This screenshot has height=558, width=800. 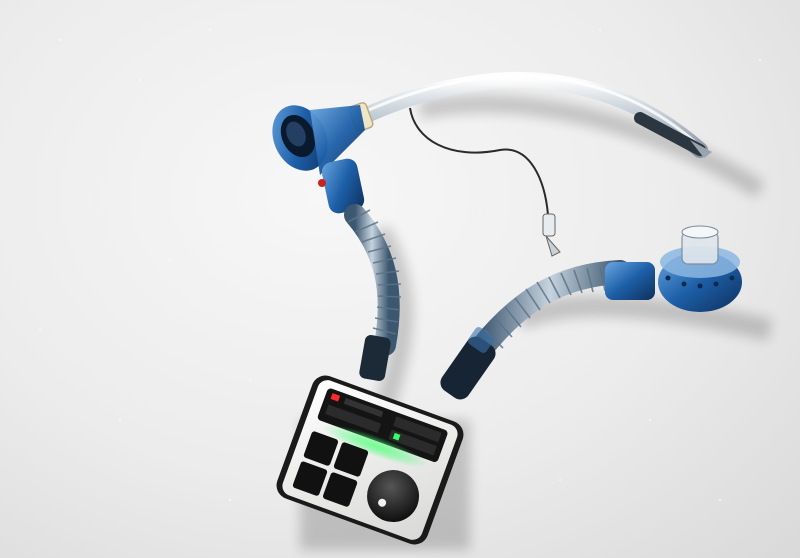 What do you see at coordinates (396, 436) in the screenshot?
I see `status-led-green` at bounding box center [396, 436].